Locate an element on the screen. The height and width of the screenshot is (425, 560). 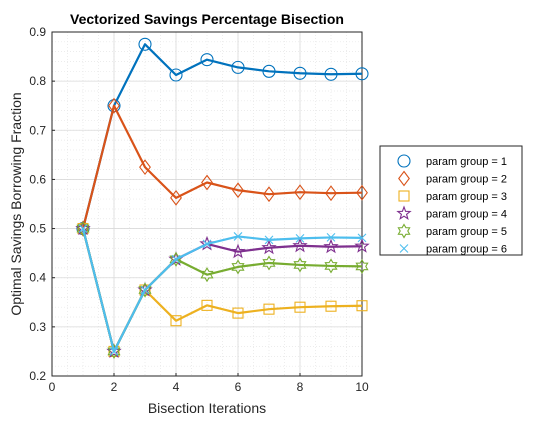
legend-entry-5: param group = 5 is located at coordinates (452, 231).